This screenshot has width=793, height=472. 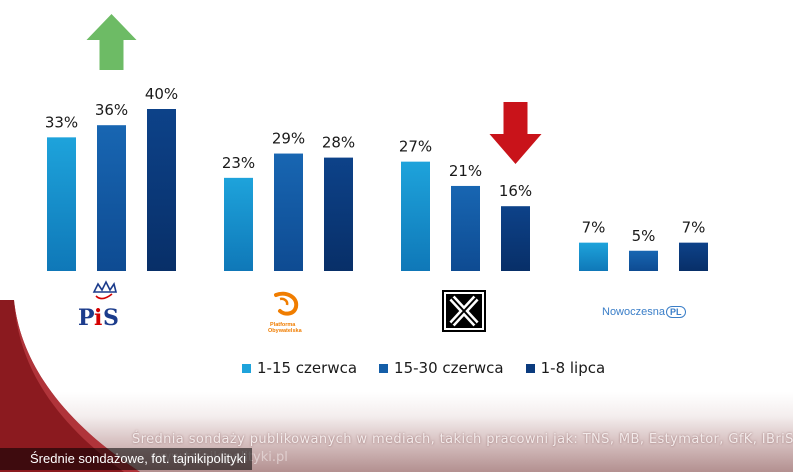 What do you see at coordinates (70, 386) in the screenshot?
I see `decorative-swoosh` at bounding box center [70, 386].